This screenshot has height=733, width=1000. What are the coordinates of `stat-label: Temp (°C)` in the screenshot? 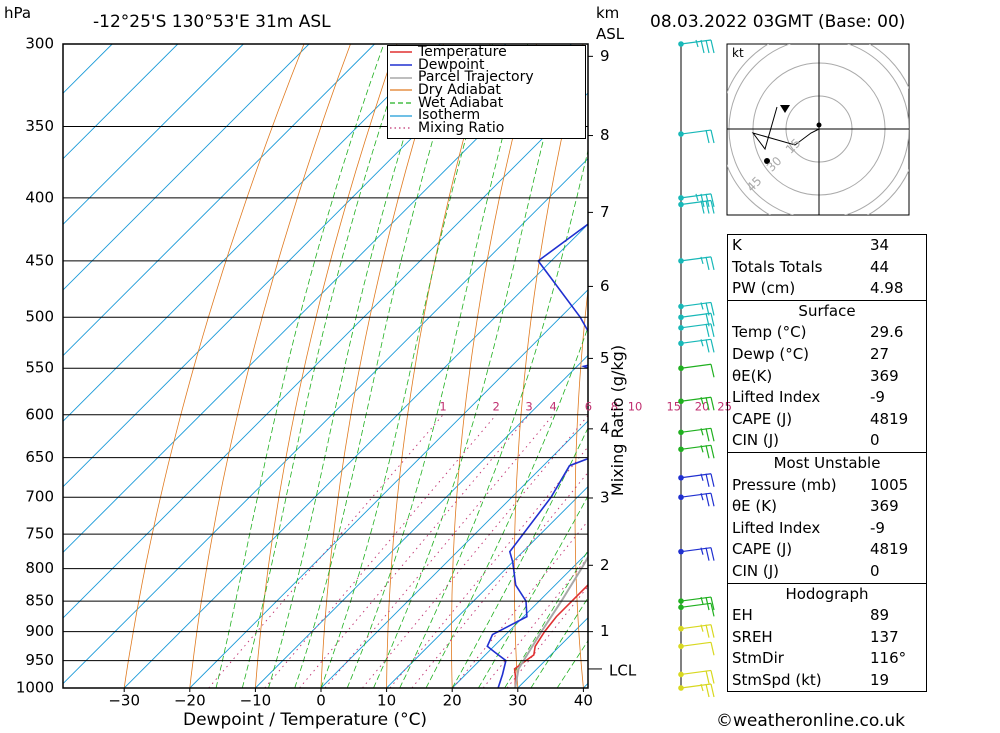 It's located at (769, 332).